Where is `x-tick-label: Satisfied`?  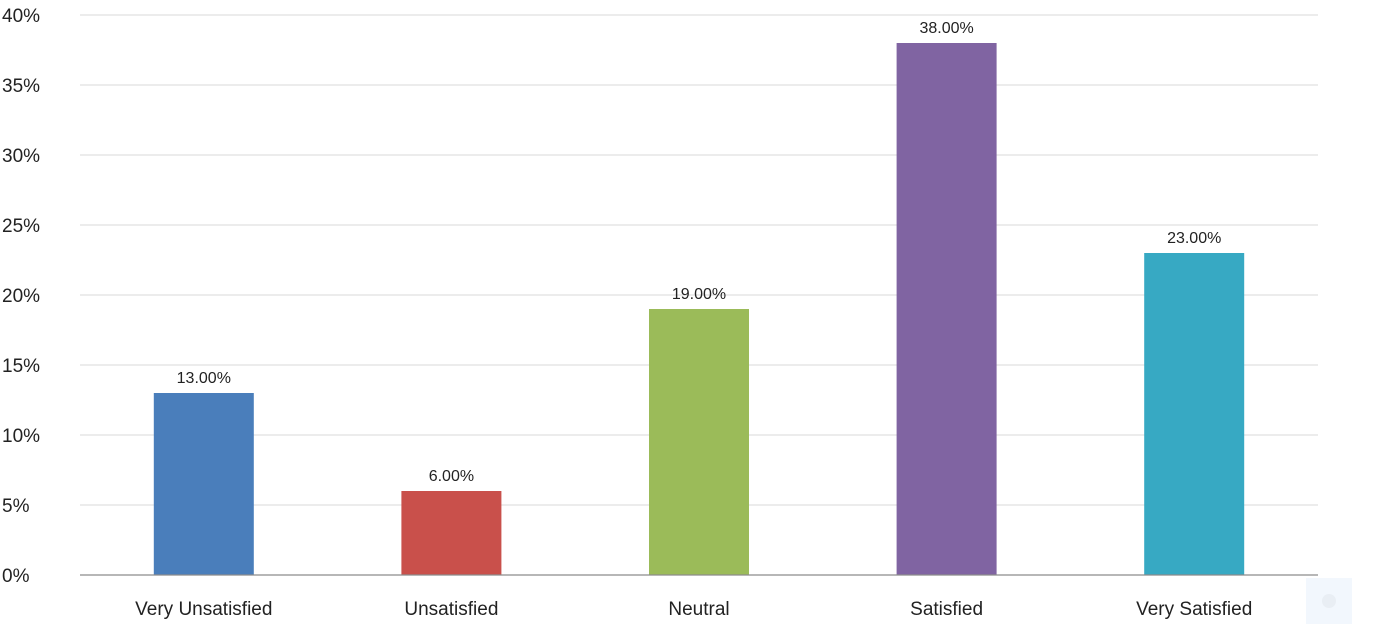
x-tick-label: Satisfied is located at coordinates (946, 609).